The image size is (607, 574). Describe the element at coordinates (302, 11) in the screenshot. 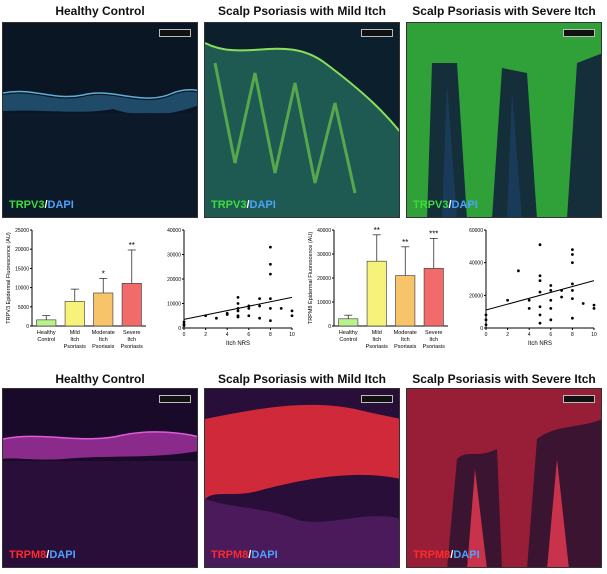

I see `top-title-mild: Scalp Psoriasis with Mild Itch` at that location.